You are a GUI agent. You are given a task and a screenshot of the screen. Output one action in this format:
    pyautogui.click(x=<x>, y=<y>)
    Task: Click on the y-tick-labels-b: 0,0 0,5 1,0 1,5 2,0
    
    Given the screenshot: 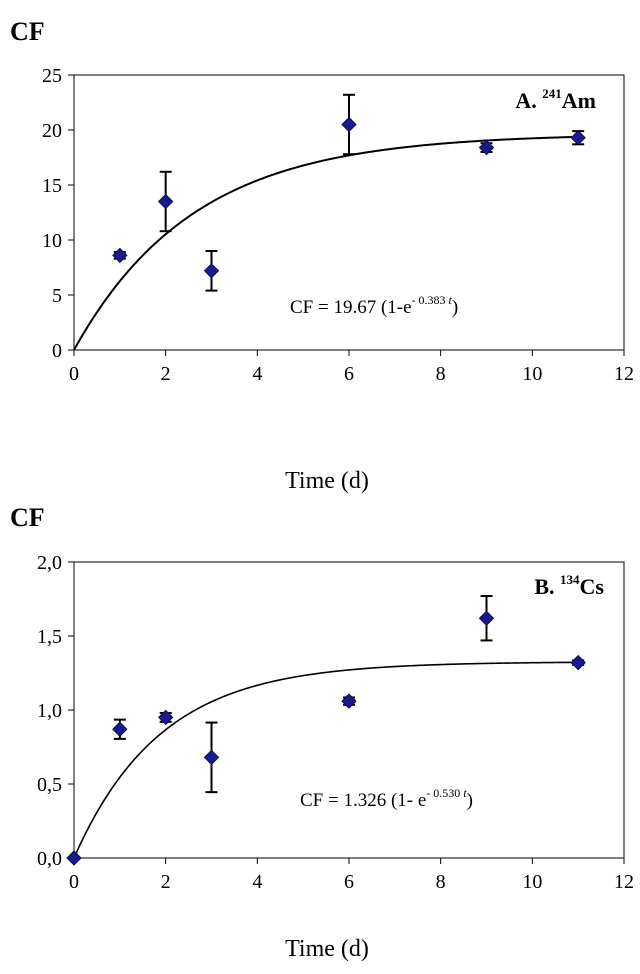 What is the action you would take?
    pyautogui.click(x=49, y=711)
    